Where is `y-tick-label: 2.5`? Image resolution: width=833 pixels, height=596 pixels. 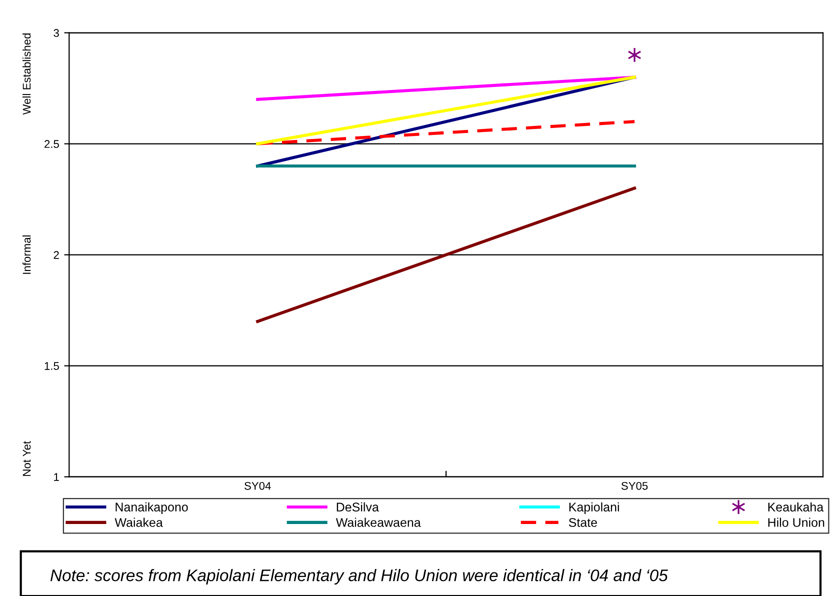
y-tick-label: 2.5 is located at coordinates (51, 144).